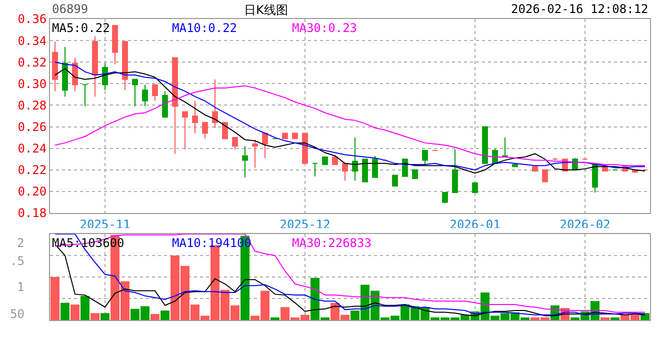 The width and height of the screenshot is (660, 360). Describe the element at coordinates (32, 19) in the screenshot. I see `y-tick-label: 0.36` at that location.